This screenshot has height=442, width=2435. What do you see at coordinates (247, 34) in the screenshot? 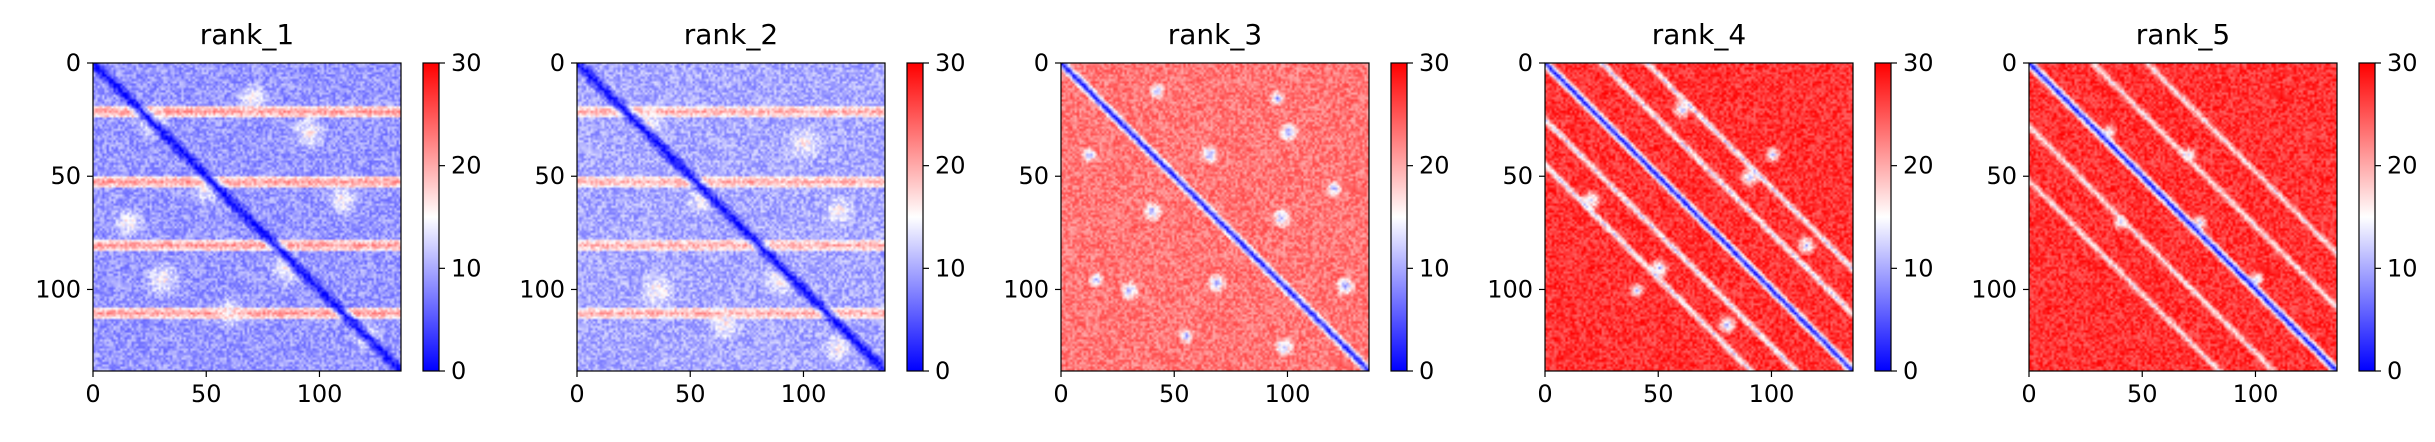
I see `panel-title: rank_1` at bounding box center [247, 34].